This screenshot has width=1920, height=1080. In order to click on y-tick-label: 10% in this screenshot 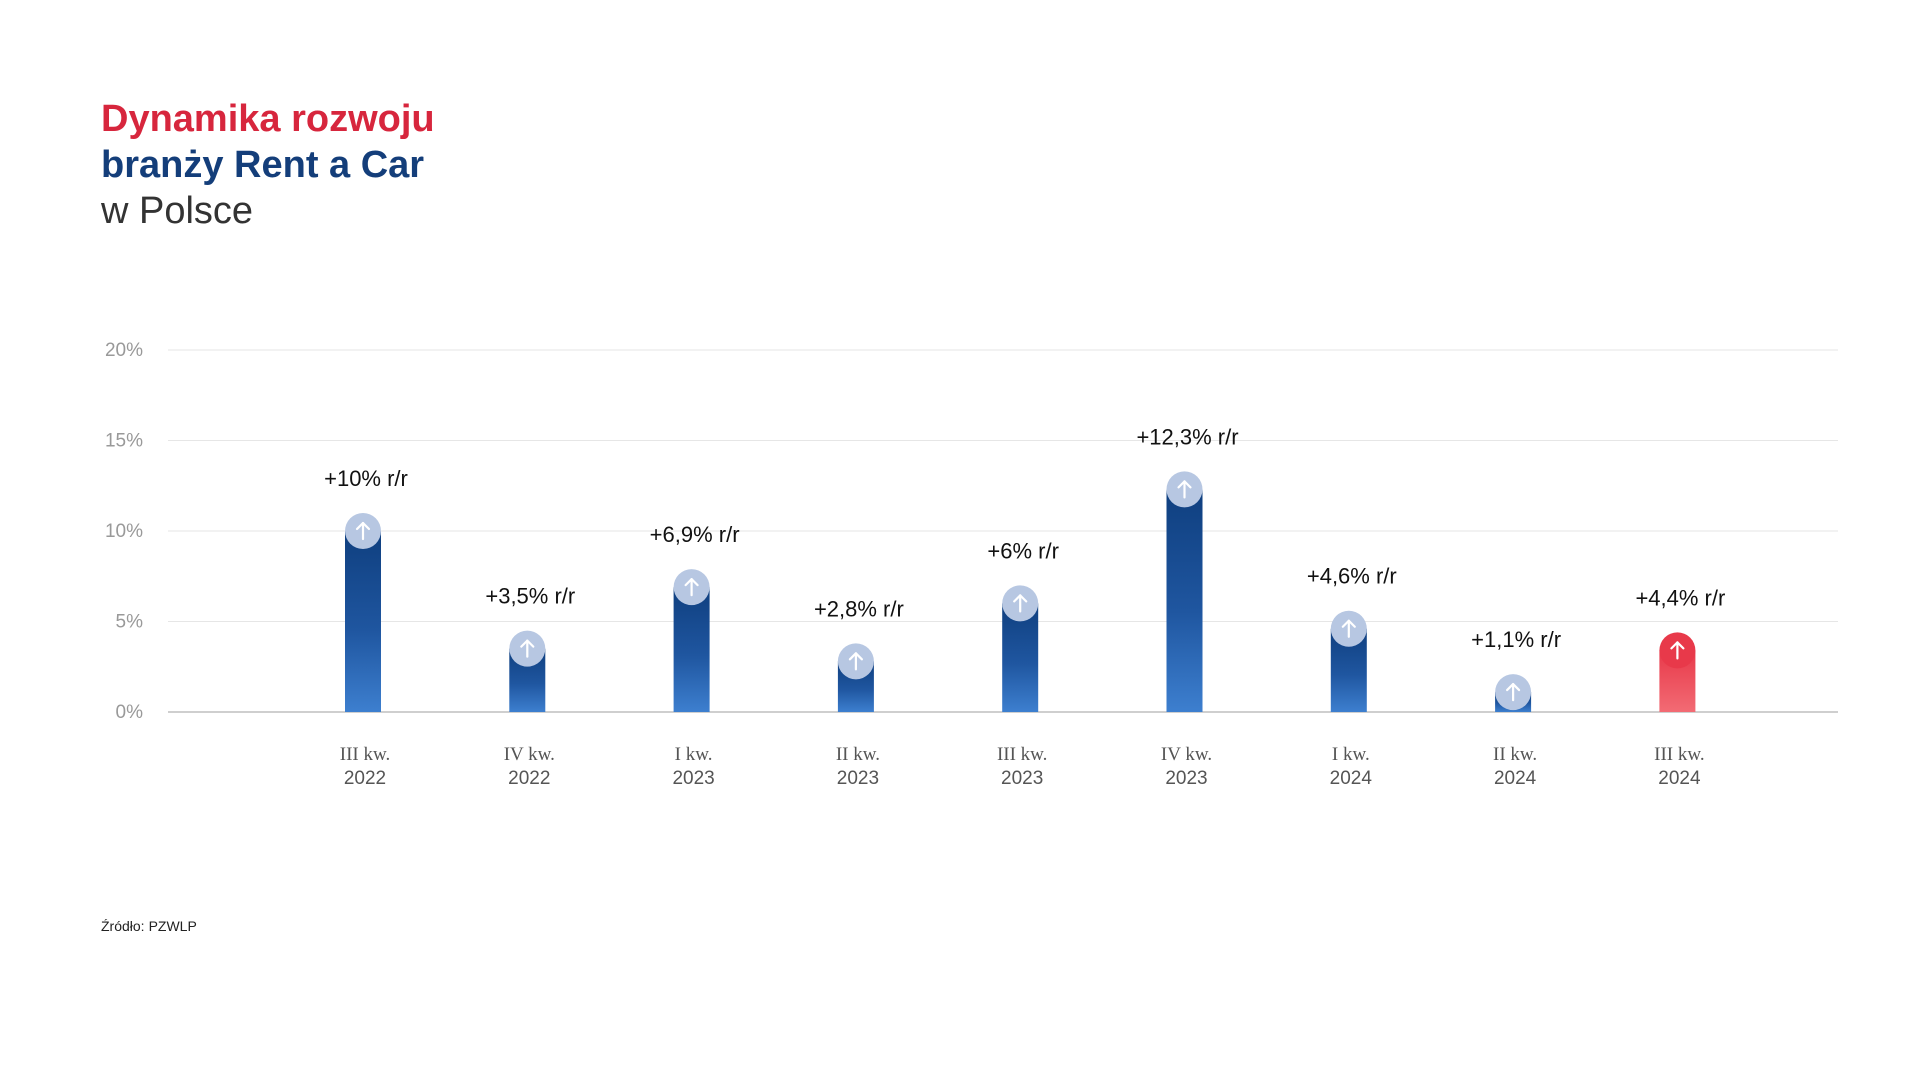, I will do `click(124, 531)`.